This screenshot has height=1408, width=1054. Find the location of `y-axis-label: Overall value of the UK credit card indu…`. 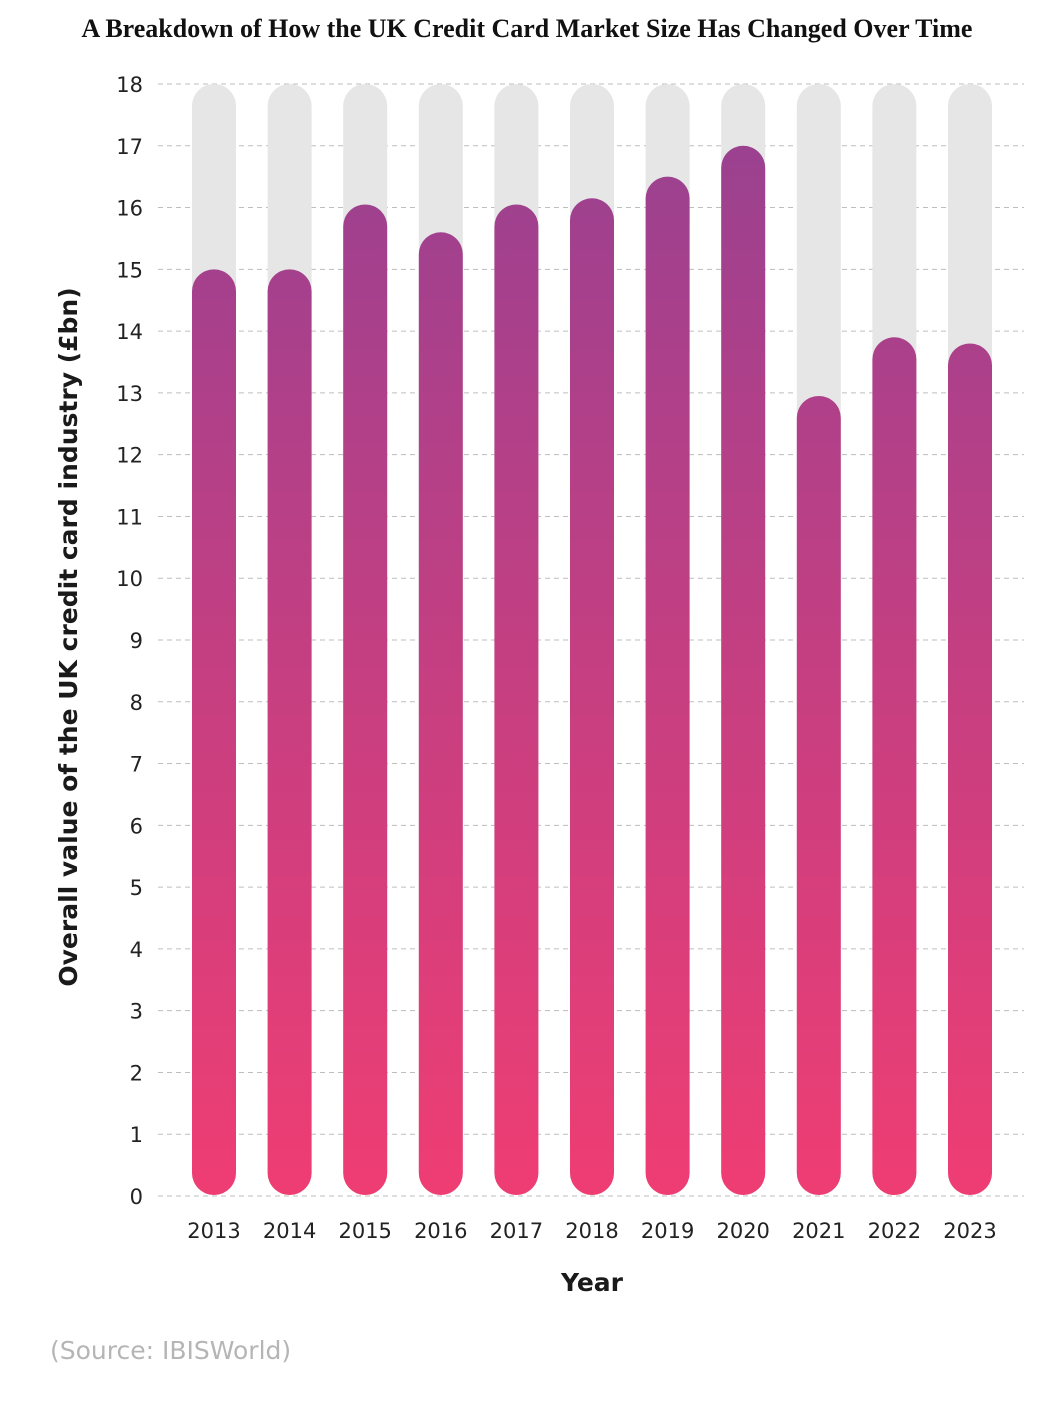

y-axis-label: Overall value of the UK credit card indu… is located at coordinates (68, 636).